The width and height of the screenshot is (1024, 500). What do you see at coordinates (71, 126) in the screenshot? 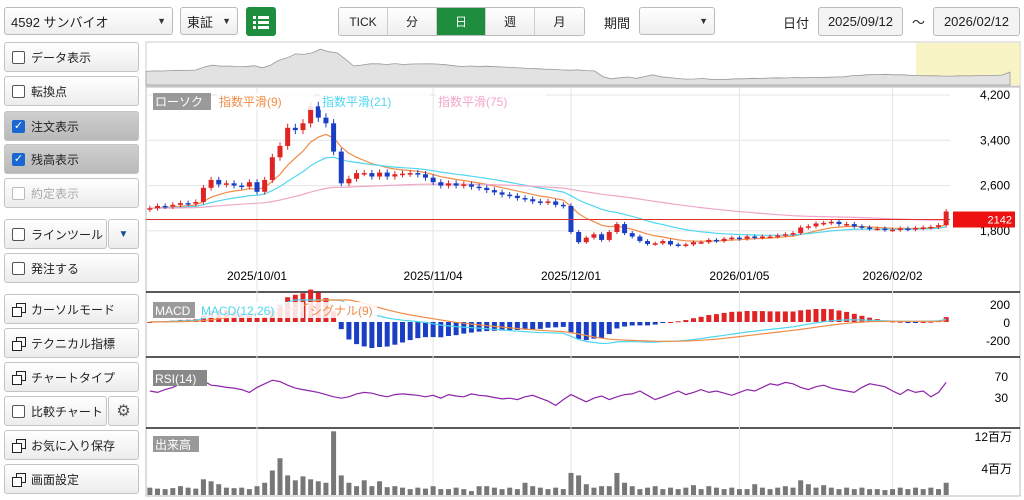
I see `order-display-toggle: ✓ 注文表示` at bounding box center [71, 126].